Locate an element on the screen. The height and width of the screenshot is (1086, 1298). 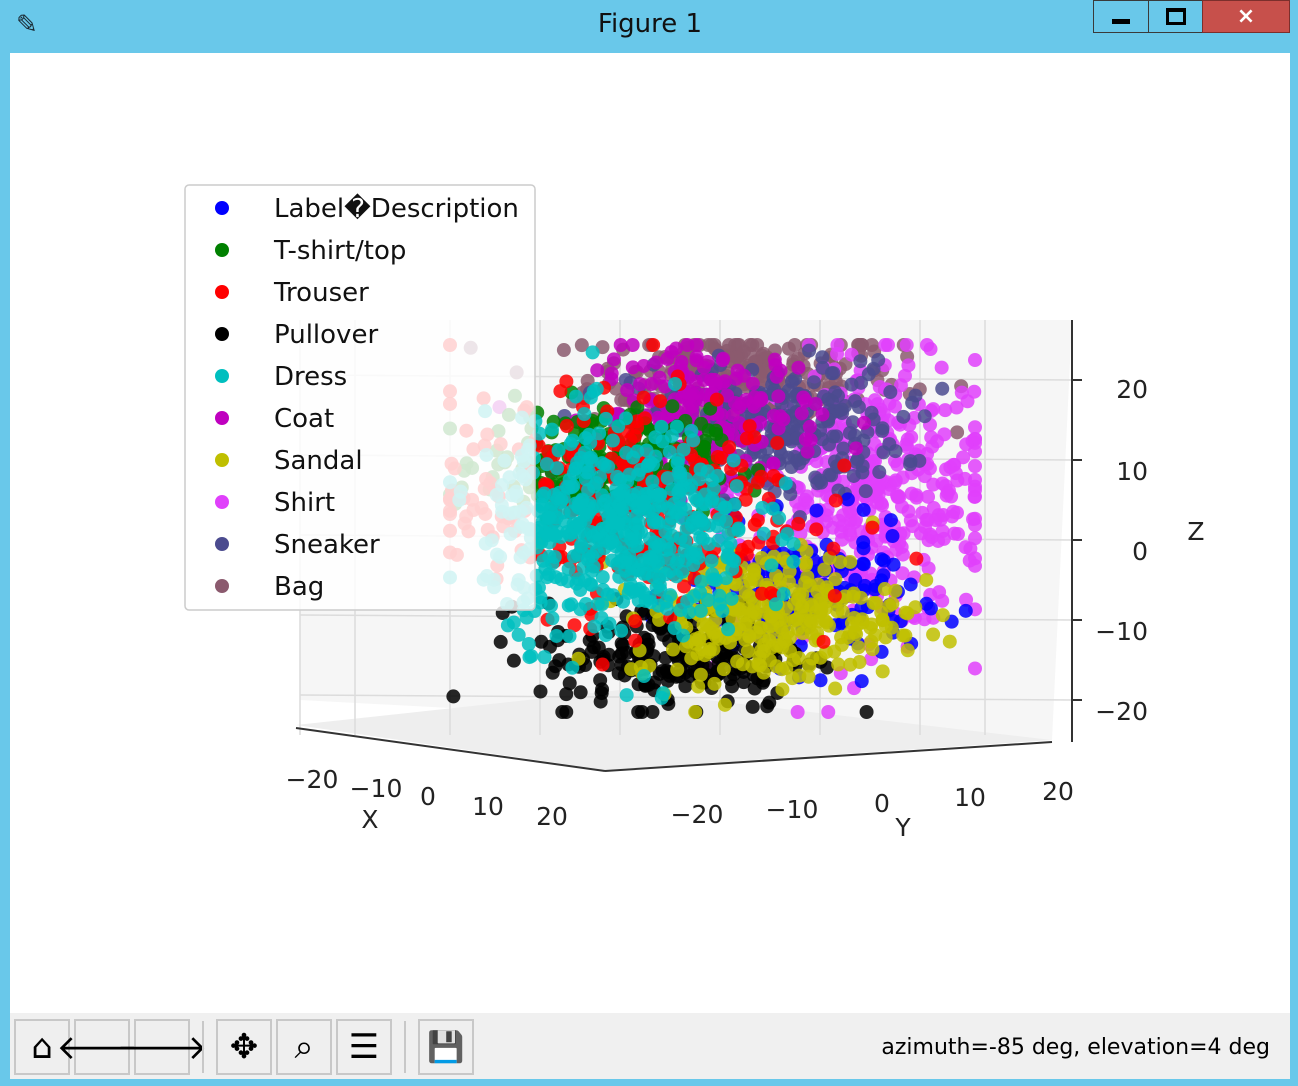
zoom-button: ⌕ is located at coordinates (304, 1047).